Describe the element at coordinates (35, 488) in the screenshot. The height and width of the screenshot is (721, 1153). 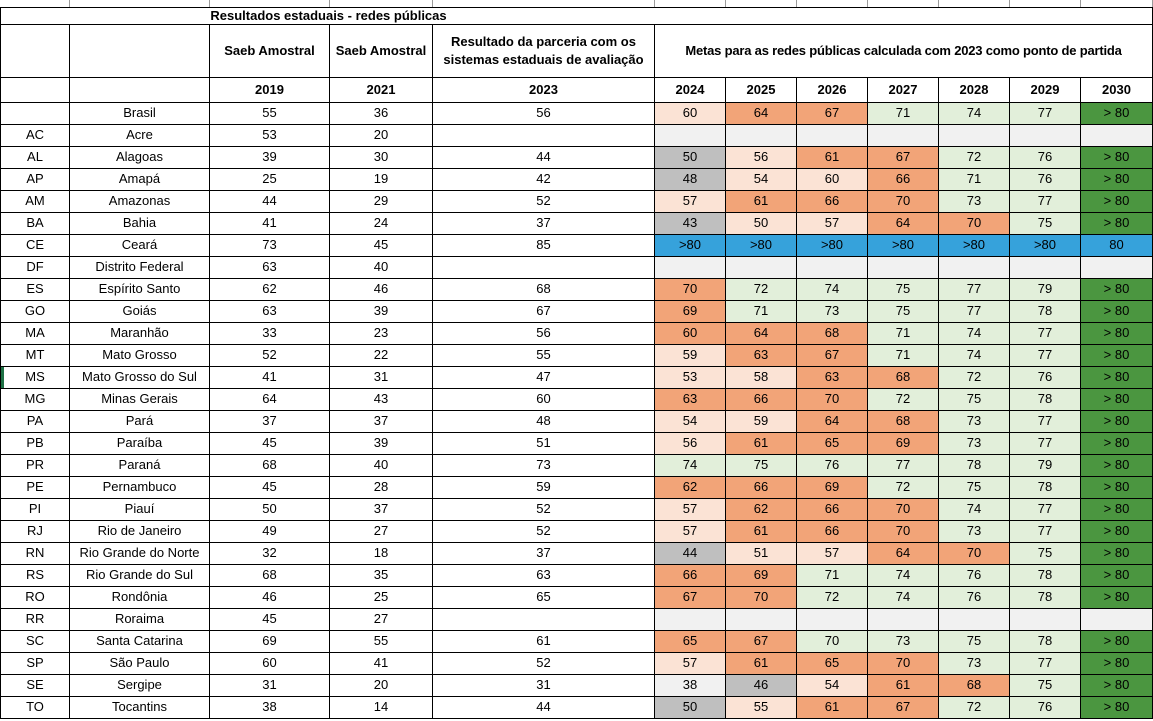
I see `cell-uf-code: PE` at that location.